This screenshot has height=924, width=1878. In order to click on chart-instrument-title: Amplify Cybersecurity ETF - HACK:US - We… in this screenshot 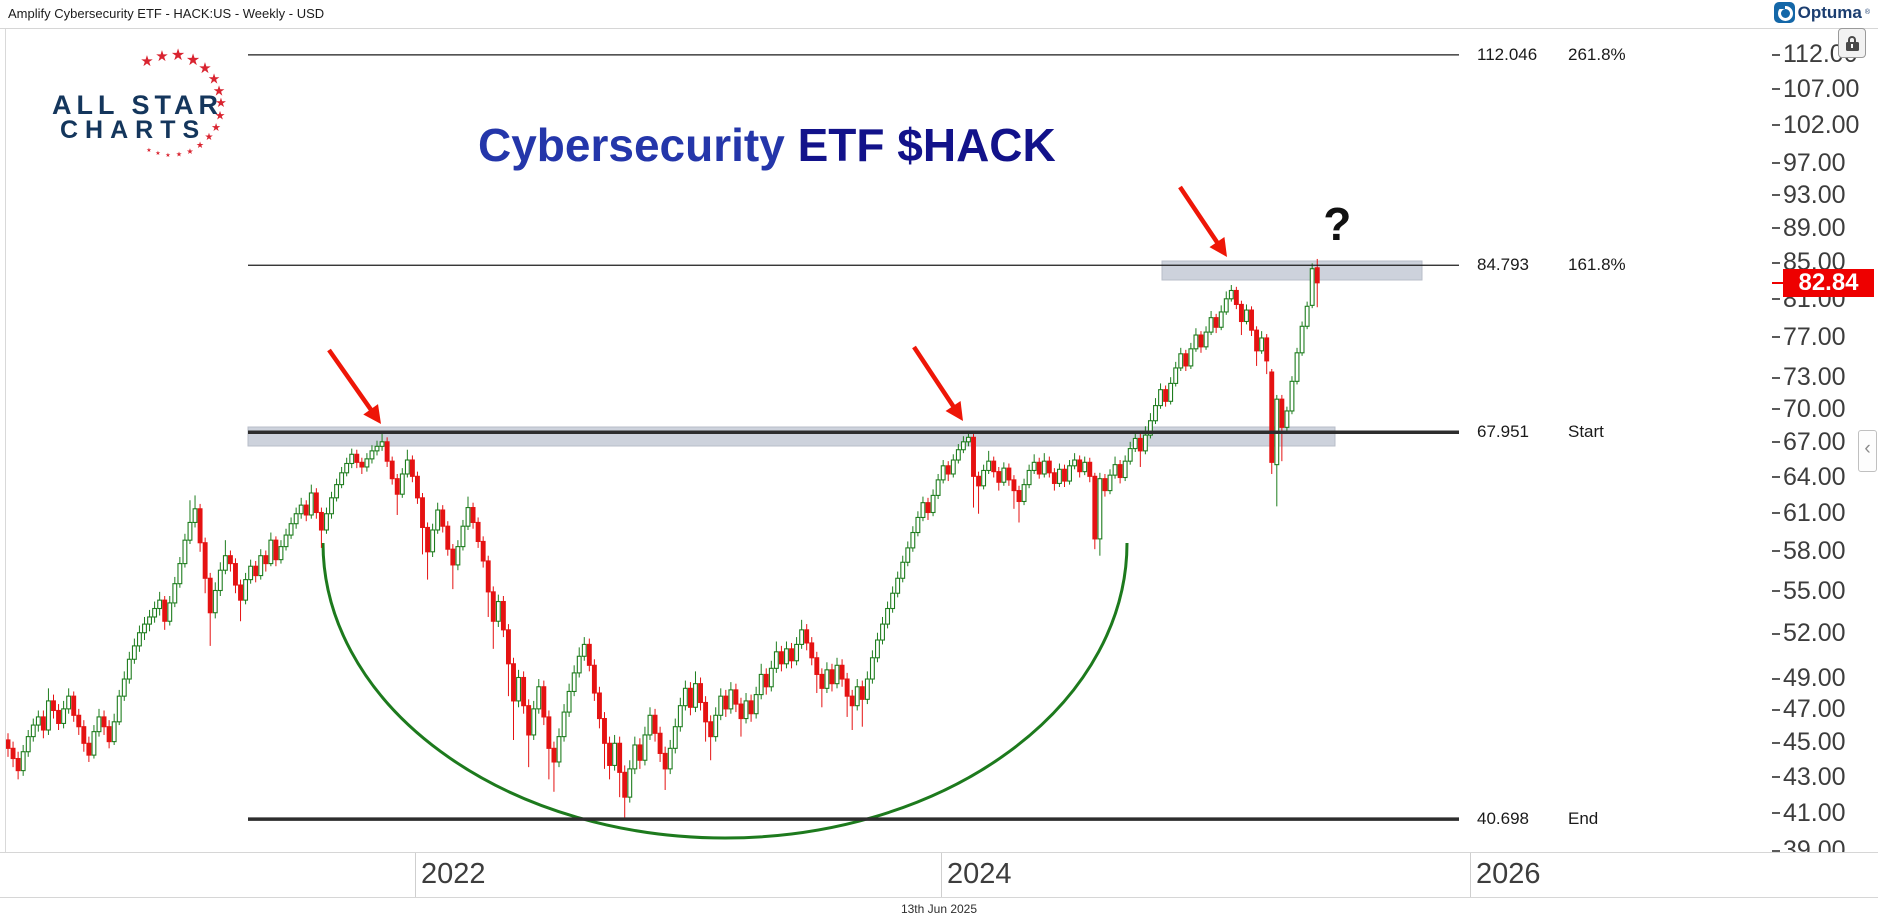, I will do `click(166, 13)`.